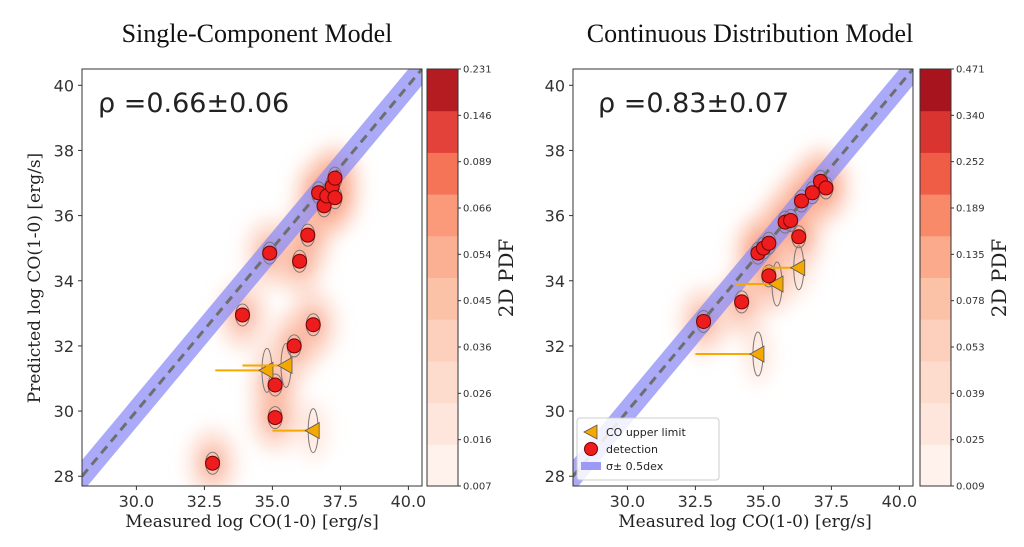 The image size is (1024, 547). I want to click on colorbar-tick-label: 0.026, so click(477, 394).